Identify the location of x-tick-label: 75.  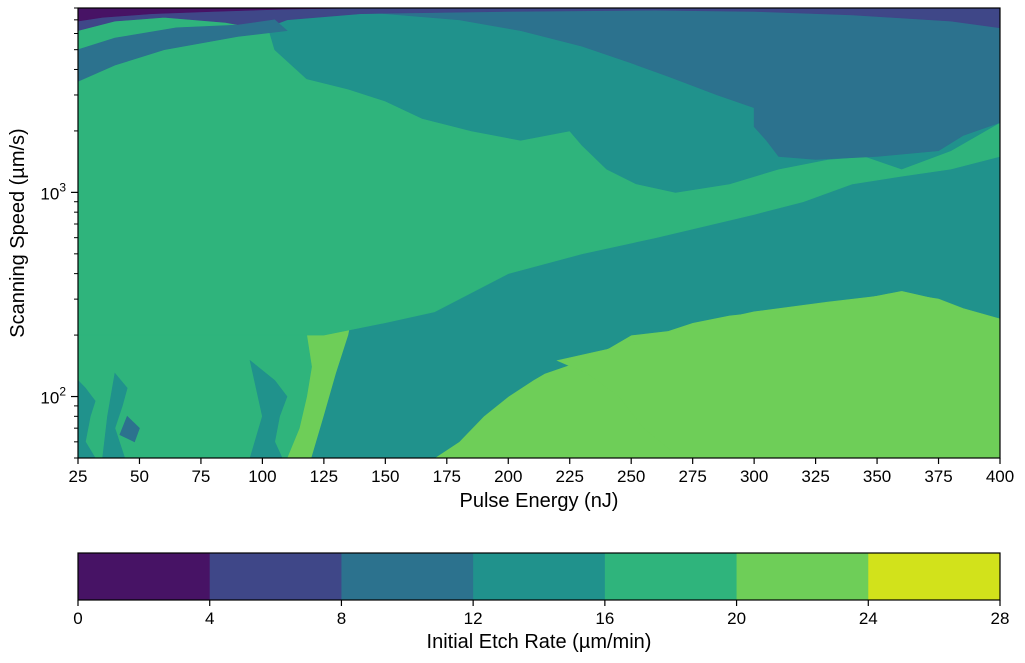
(200, 476).